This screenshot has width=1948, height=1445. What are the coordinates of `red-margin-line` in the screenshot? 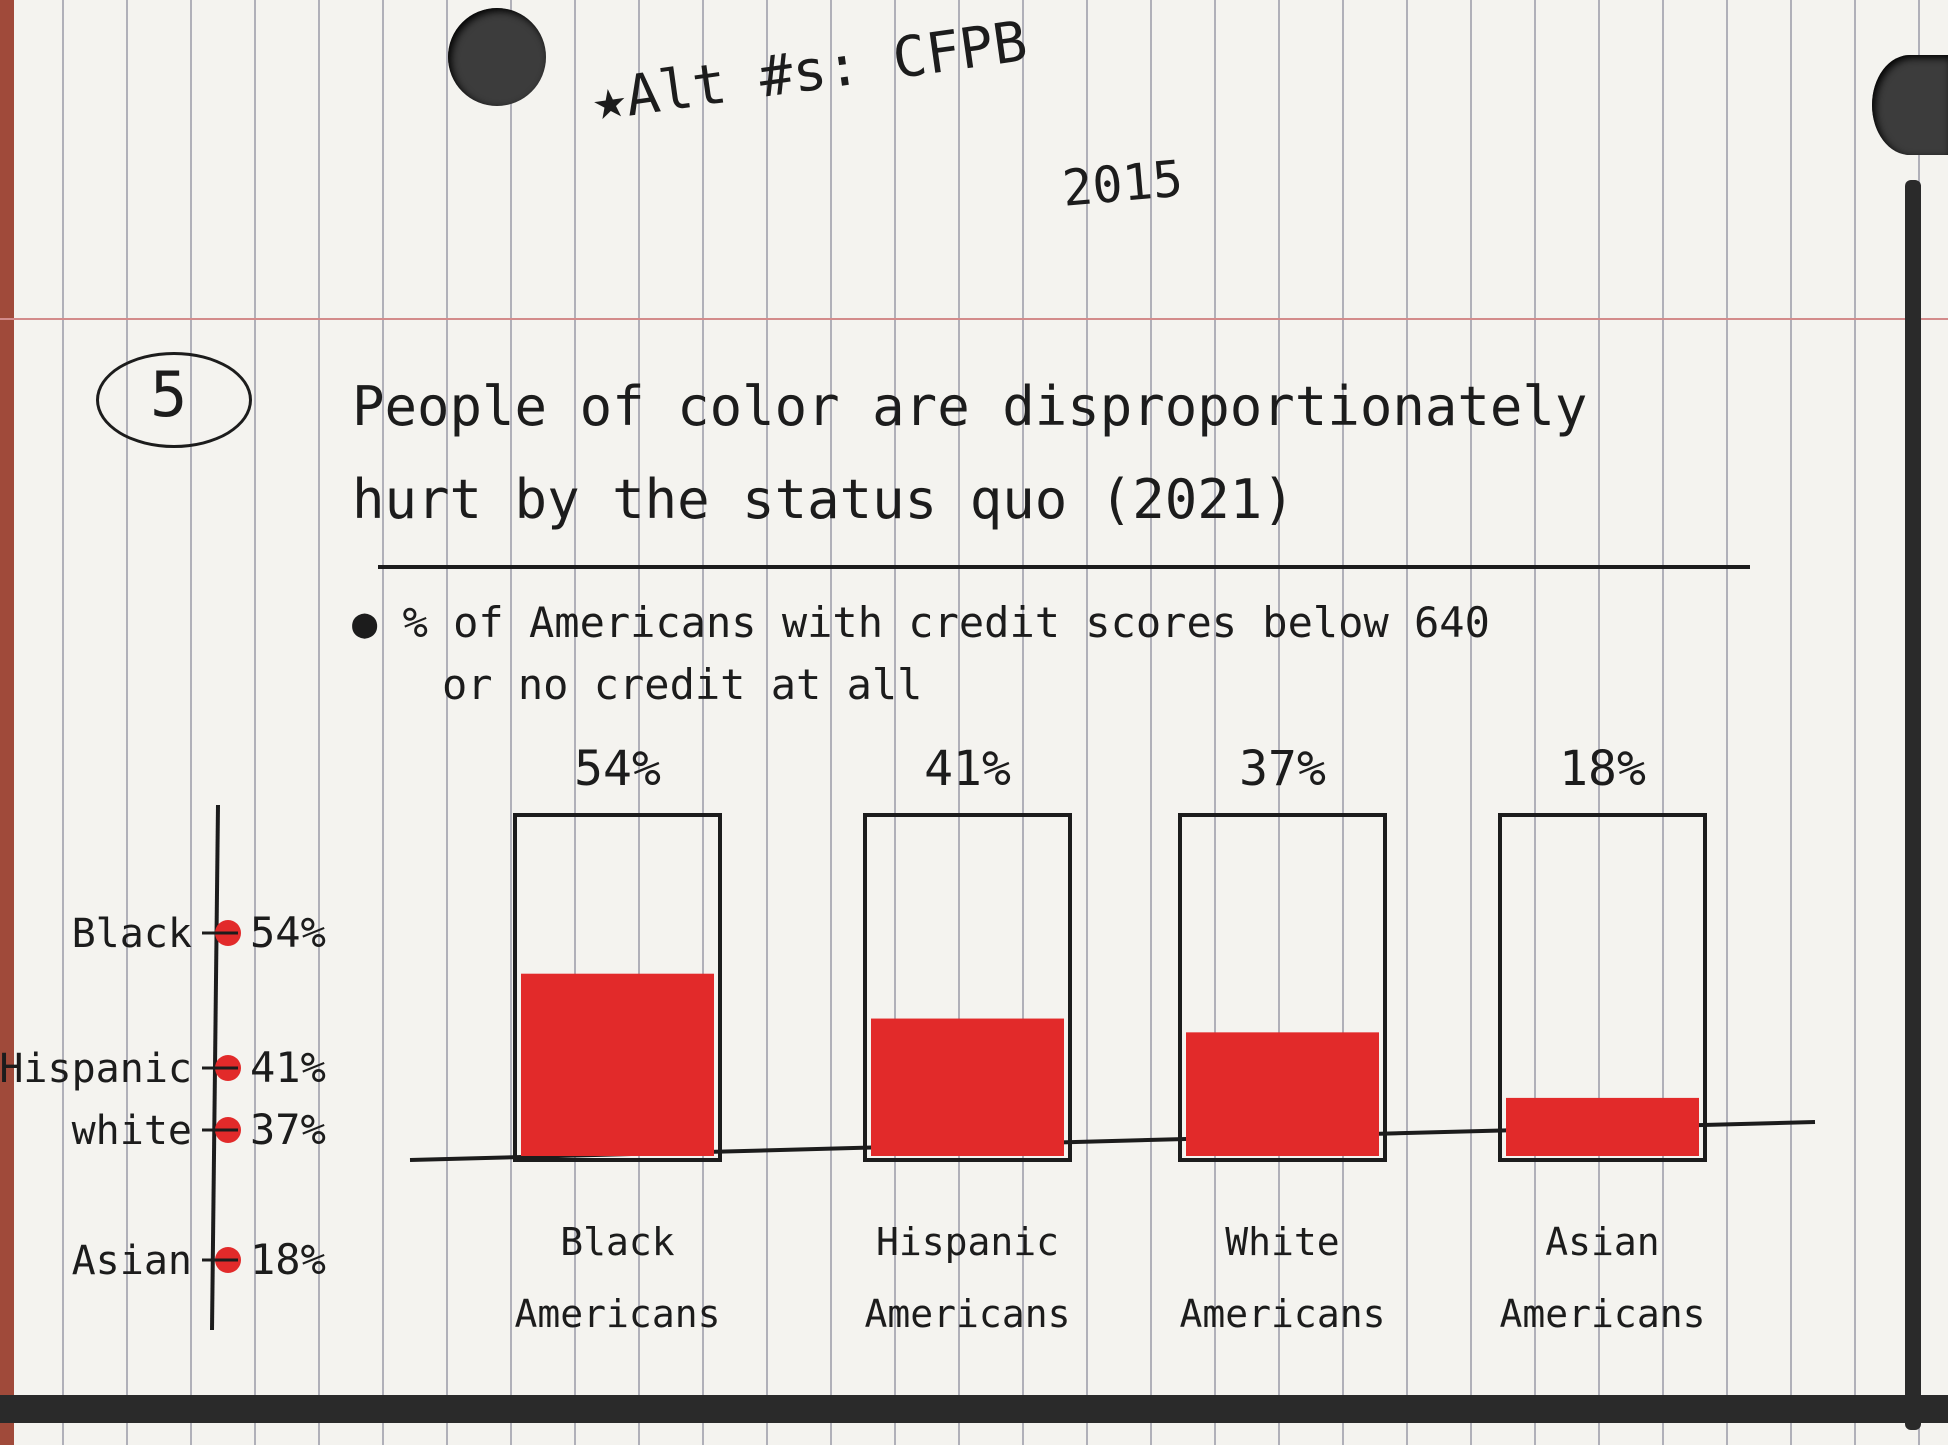 It's located at (974, 319).